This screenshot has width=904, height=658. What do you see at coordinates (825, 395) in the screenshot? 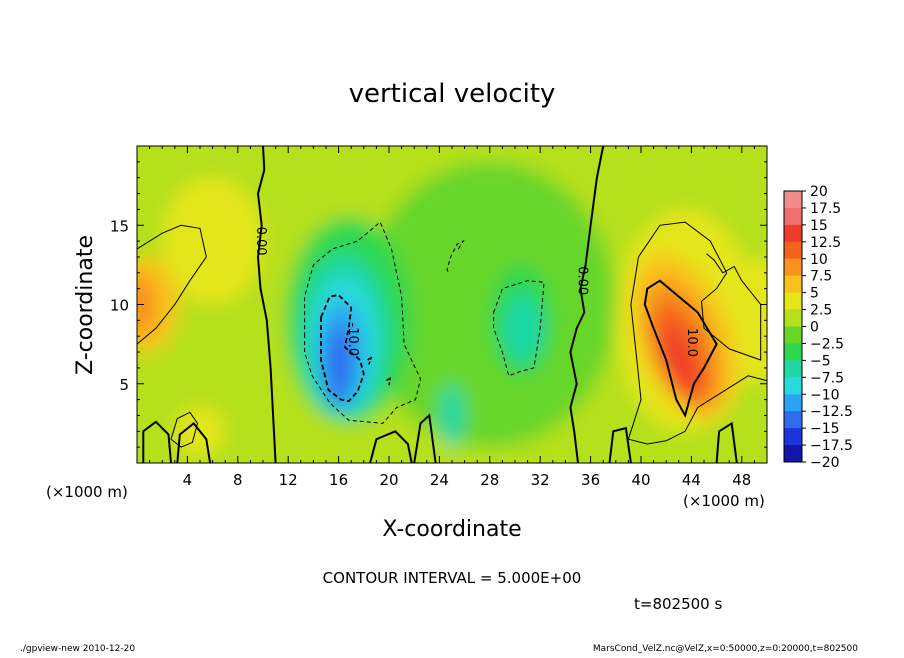
I see `colorbar-label: −10` at bounding box center [825, 395].